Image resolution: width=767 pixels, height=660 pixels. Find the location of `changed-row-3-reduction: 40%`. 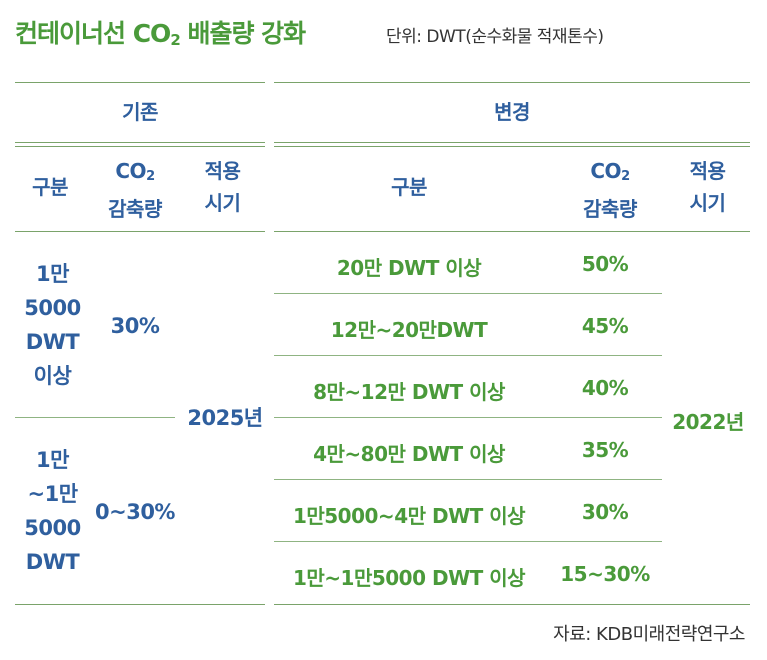

changed-row-3-reduction: 40% is located at coordinates (605, 388).